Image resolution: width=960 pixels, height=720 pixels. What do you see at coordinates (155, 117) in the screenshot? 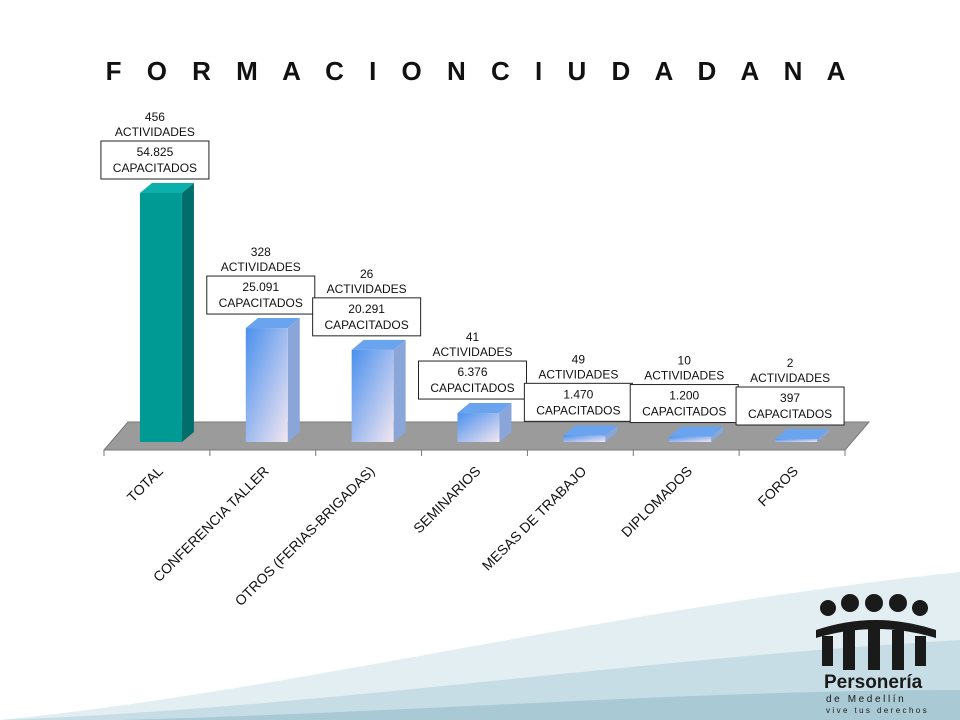
I see `actividades-number: 456` at bounding box center [155, 117].